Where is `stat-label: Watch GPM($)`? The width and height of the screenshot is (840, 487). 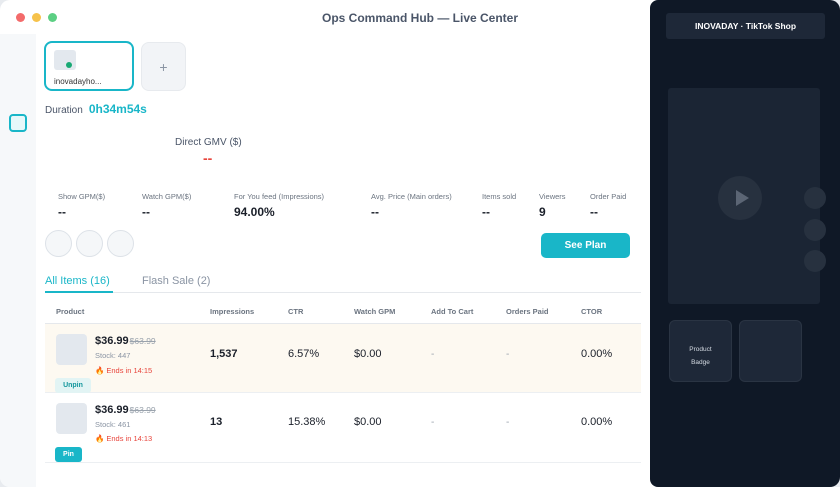
stat-label: Watch GPM($) is located at coordinates (167, 196).